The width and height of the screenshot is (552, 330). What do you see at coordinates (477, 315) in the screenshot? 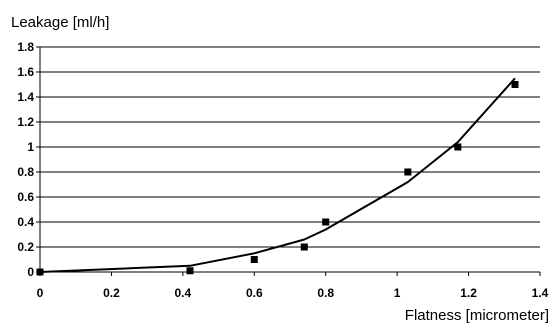
I see `x-axis-title: Flatness [micrometer]` at bounding box center [477, 315].